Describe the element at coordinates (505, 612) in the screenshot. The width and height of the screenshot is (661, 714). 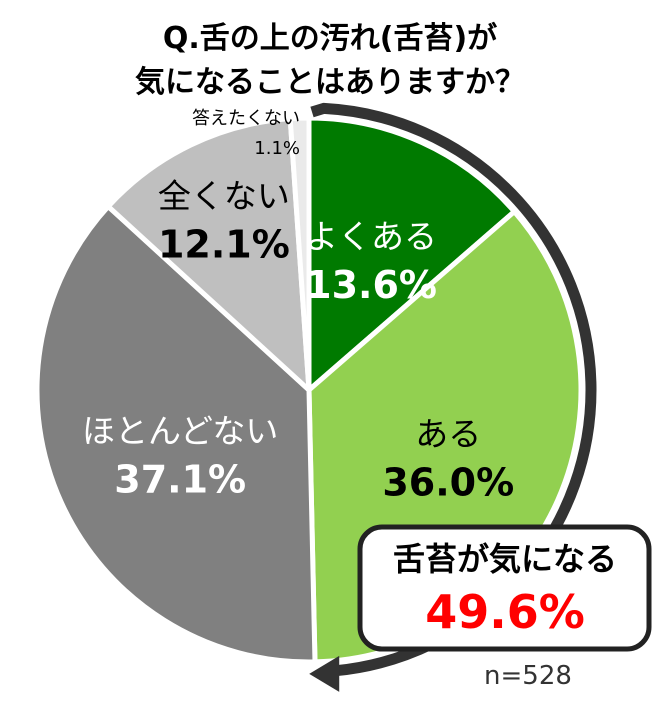
I see `callout-value: 49.6%` at that location.